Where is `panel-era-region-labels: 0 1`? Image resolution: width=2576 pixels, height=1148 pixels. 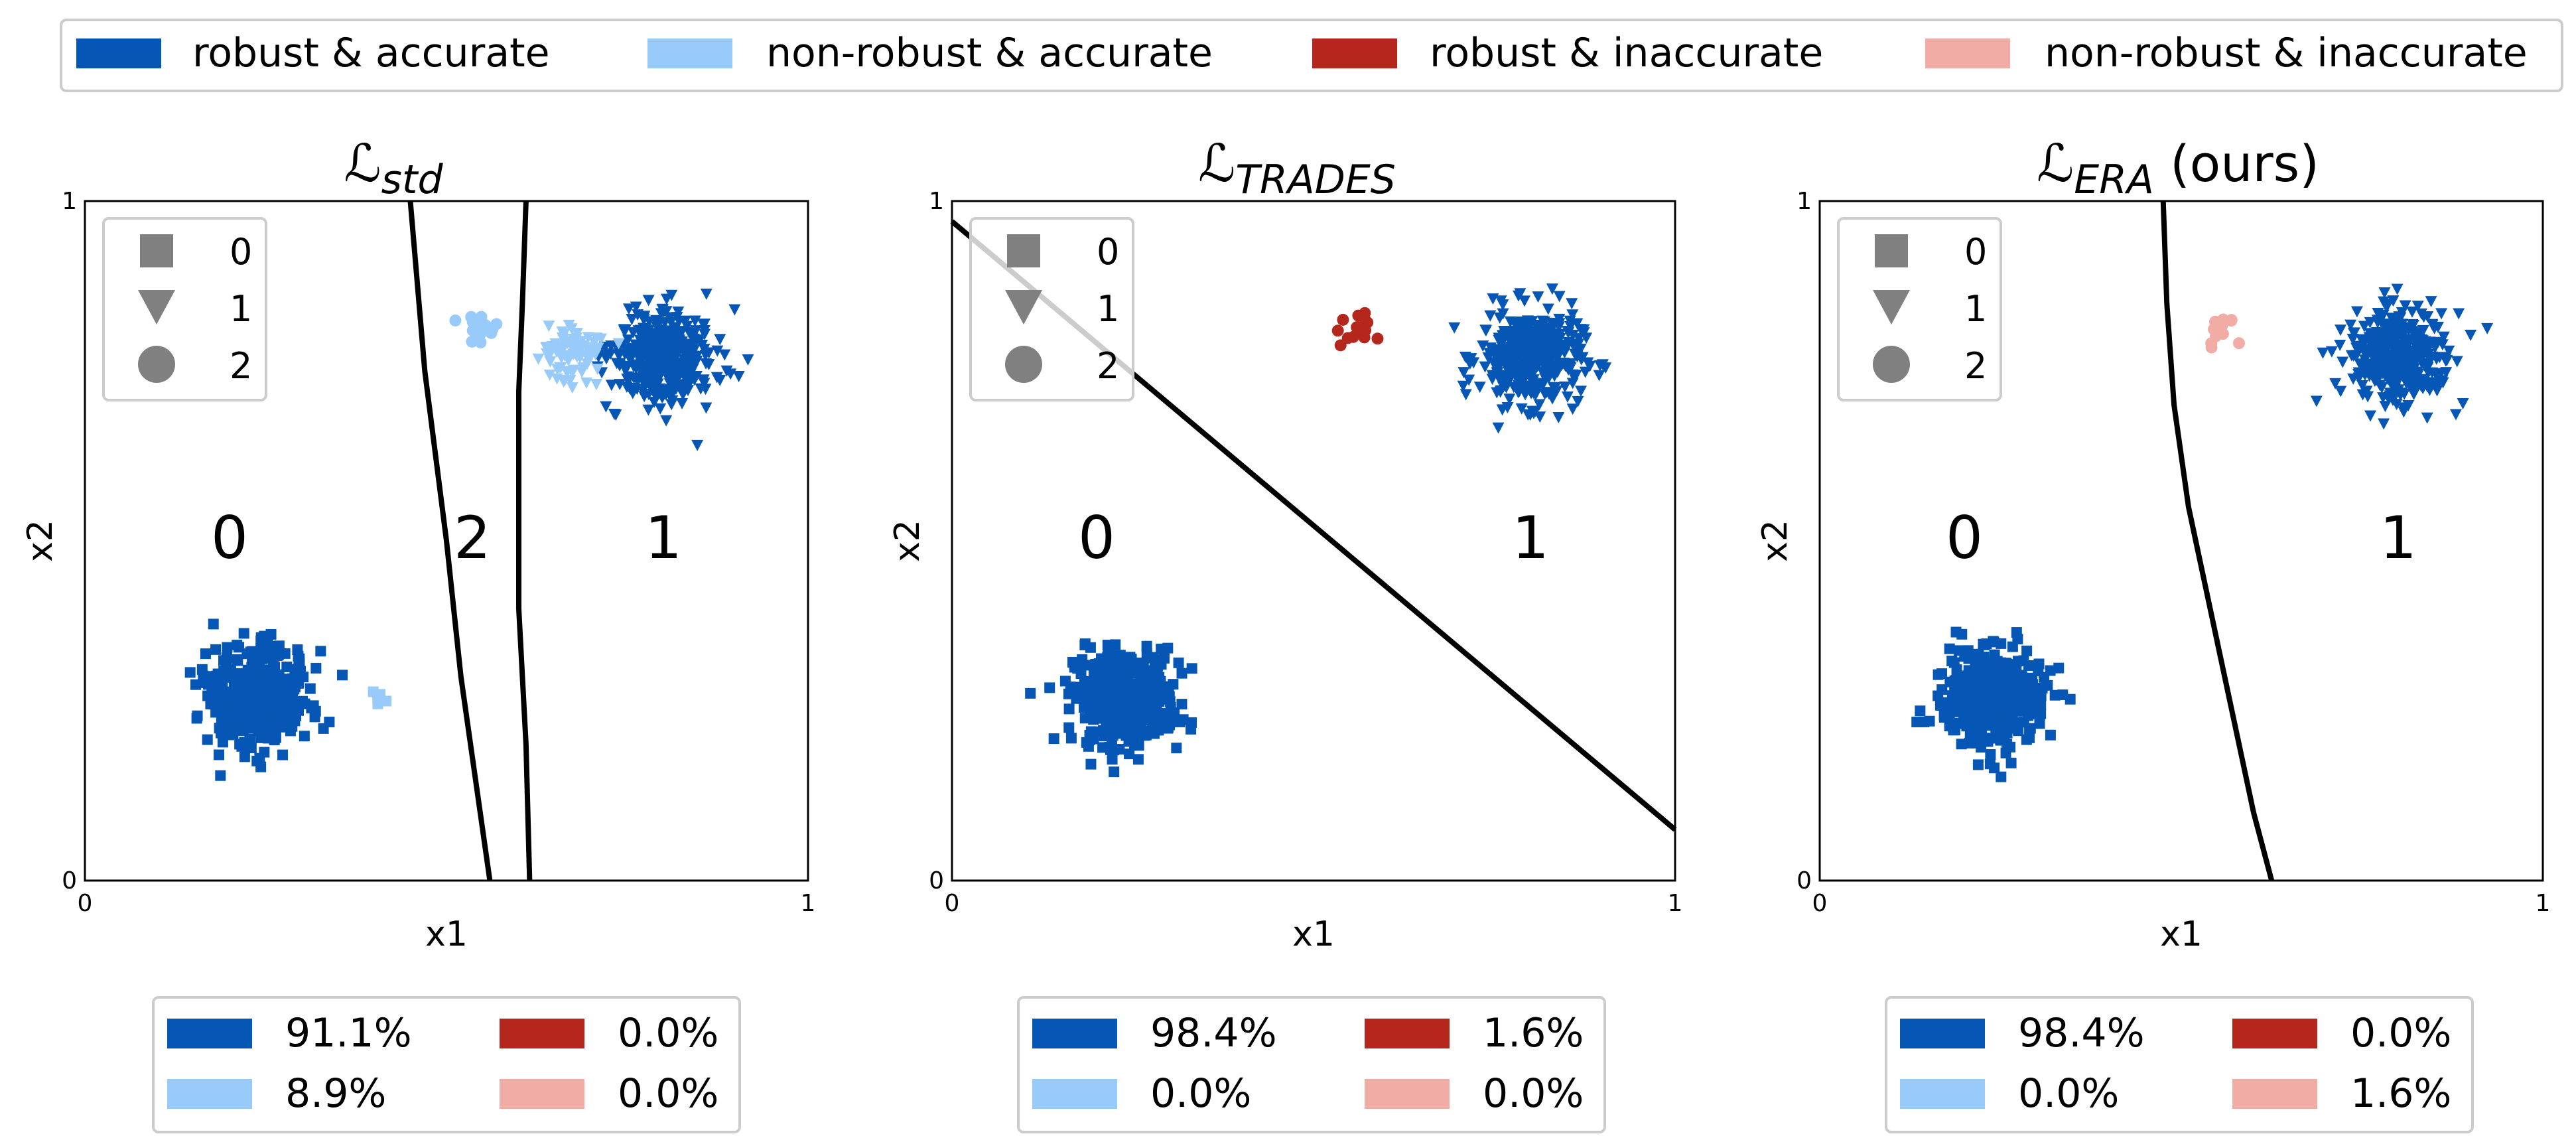
panel-era-region-labels: 0 1 is located at coordinates (2181, 538).